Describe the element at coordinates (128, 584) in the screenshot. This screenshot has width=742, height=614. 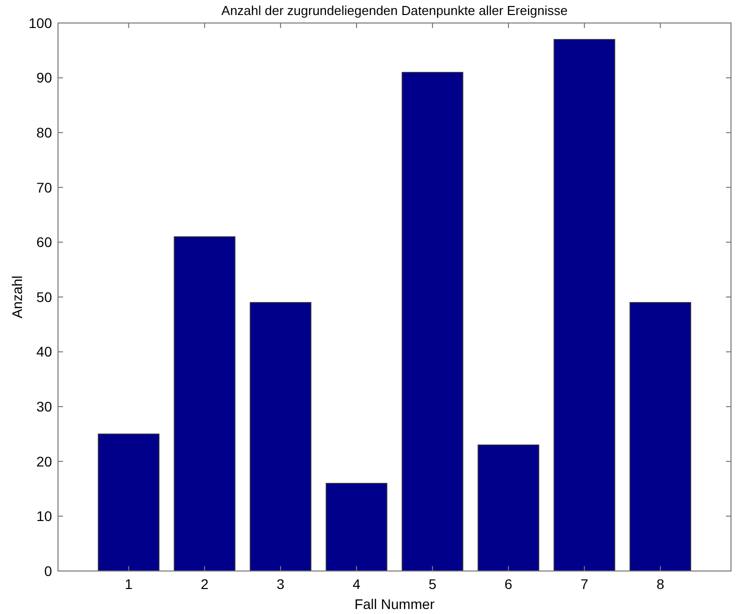
I see `x-tick-label: 1` at that location.